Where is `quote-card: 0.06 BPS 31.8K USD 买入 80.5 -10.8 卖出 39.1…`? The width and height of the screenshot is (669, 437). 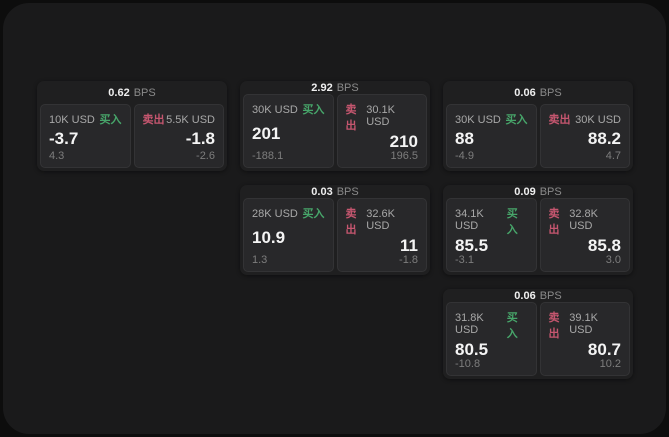
quote-card: 0.06 BPS 31.8K USD 买入 80.5 -10.8 卖出 39.1… is located at coordinates (538, 334).